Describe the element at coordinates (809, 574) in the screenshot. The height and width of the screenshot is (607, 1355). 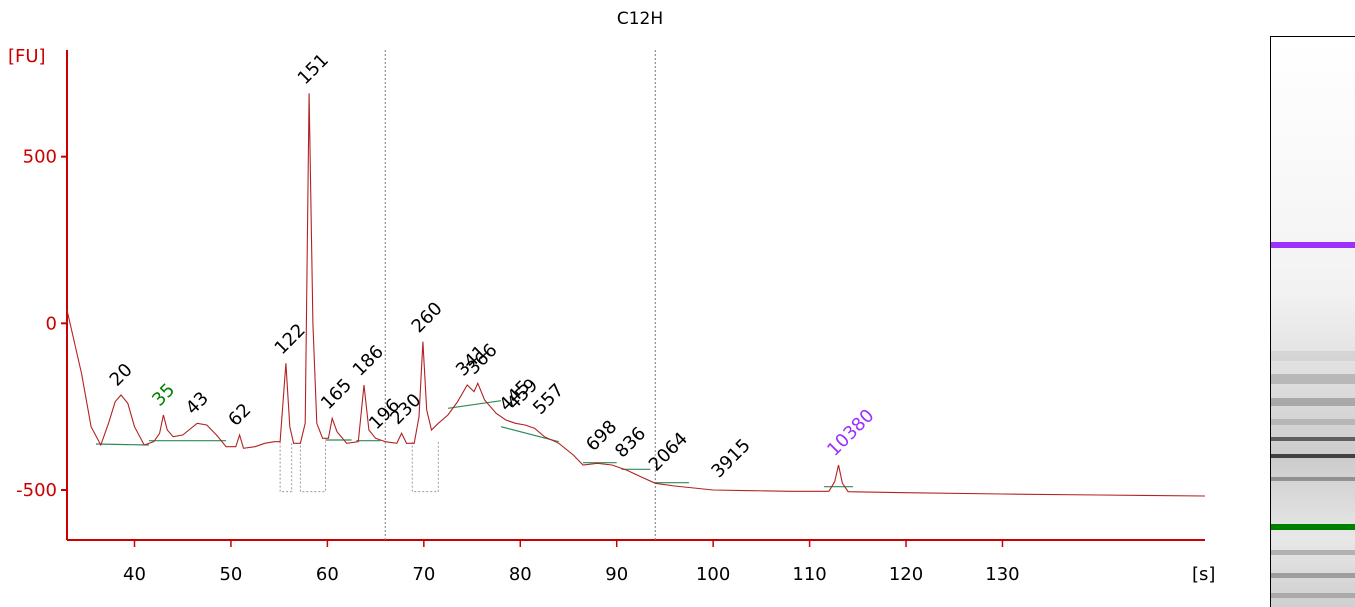
I see `x-tick-label: 110` at that location.